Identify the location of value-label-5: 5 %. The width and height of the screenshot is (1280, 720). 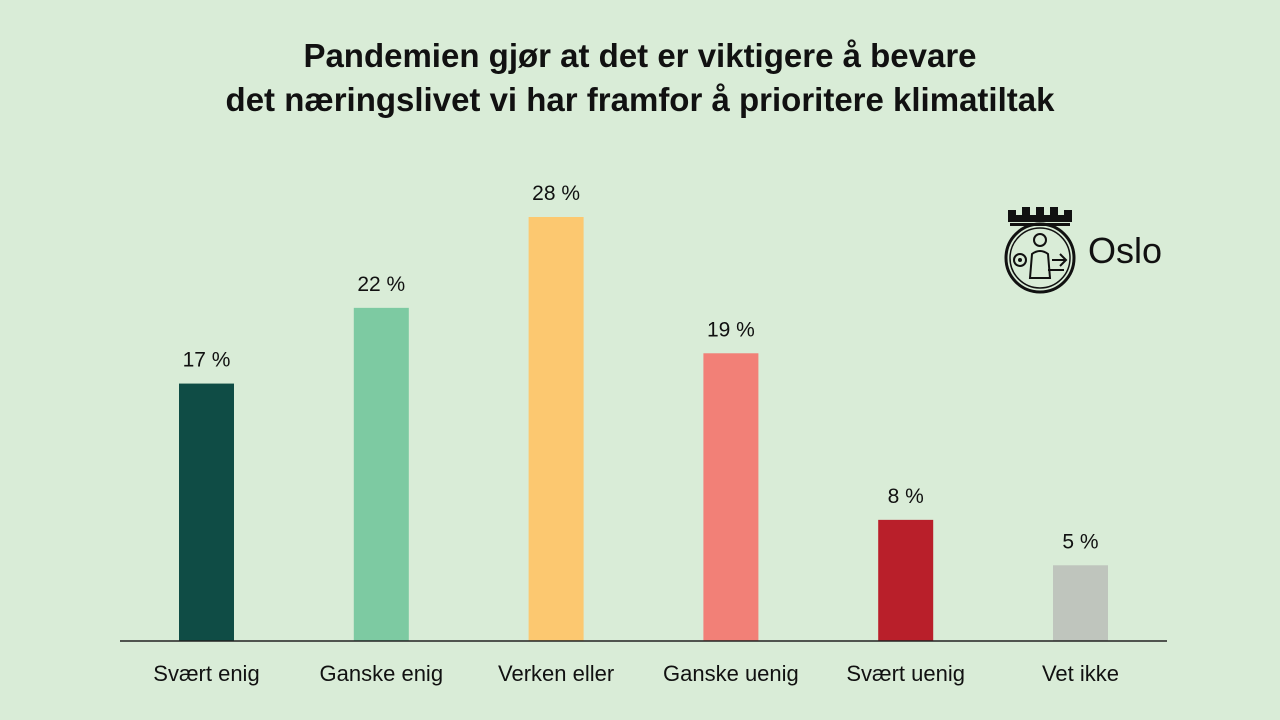
(1080, 541).